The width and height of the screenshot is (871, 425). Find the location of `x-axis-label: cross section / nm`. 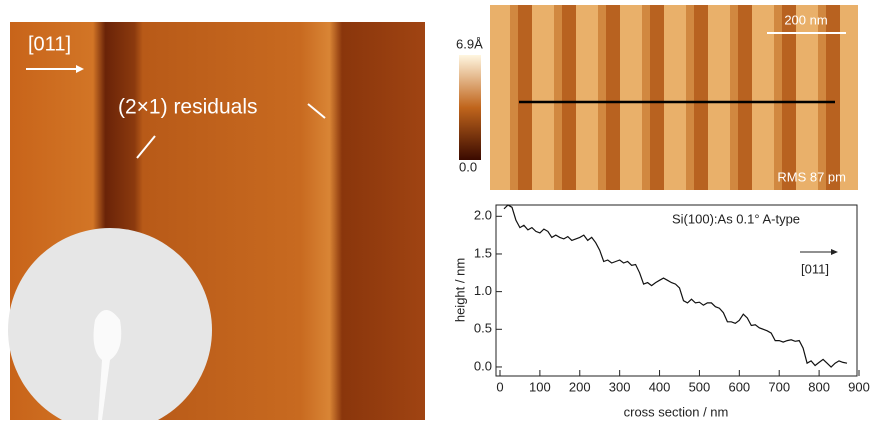

x-axis-label: cross section / nm is located at coordinates (676, 411).